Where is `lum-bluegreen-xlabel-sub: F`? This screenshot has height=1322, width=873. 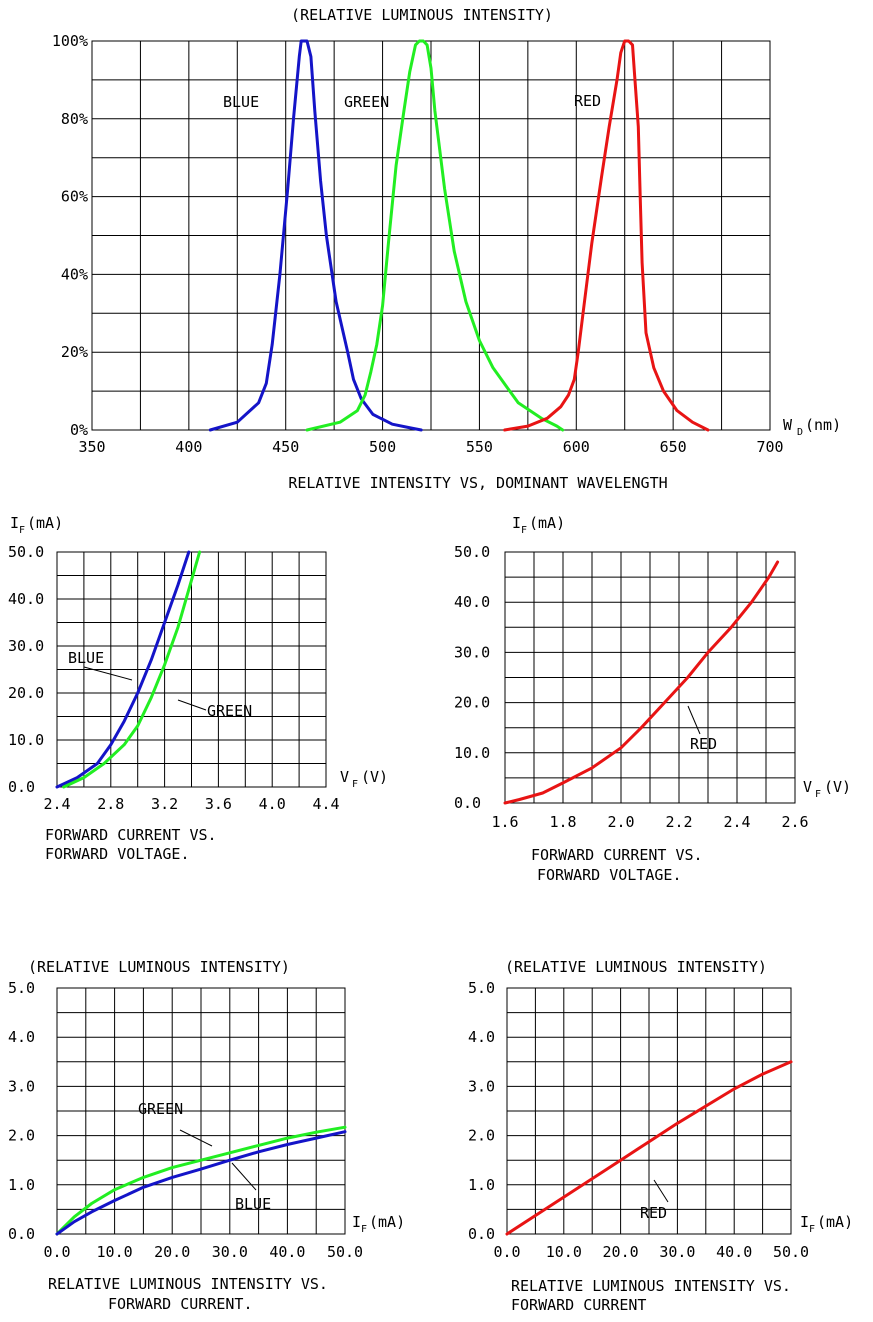
lum-bluegreen-xlabel-sub: F is located at coordinates (364, 1229).